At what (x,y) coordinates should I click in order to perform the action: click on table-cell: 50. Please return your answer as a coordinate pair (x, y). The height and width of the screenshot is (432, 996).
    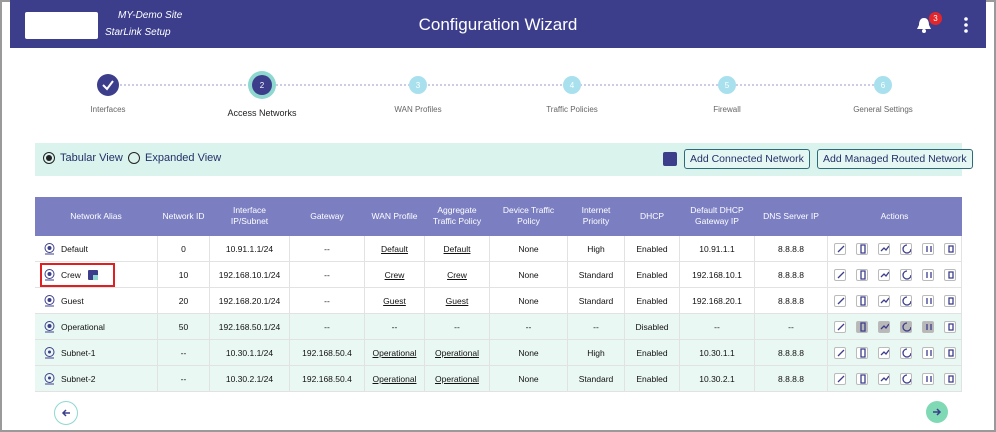
    Looking at the image, I should click on (184, 327).